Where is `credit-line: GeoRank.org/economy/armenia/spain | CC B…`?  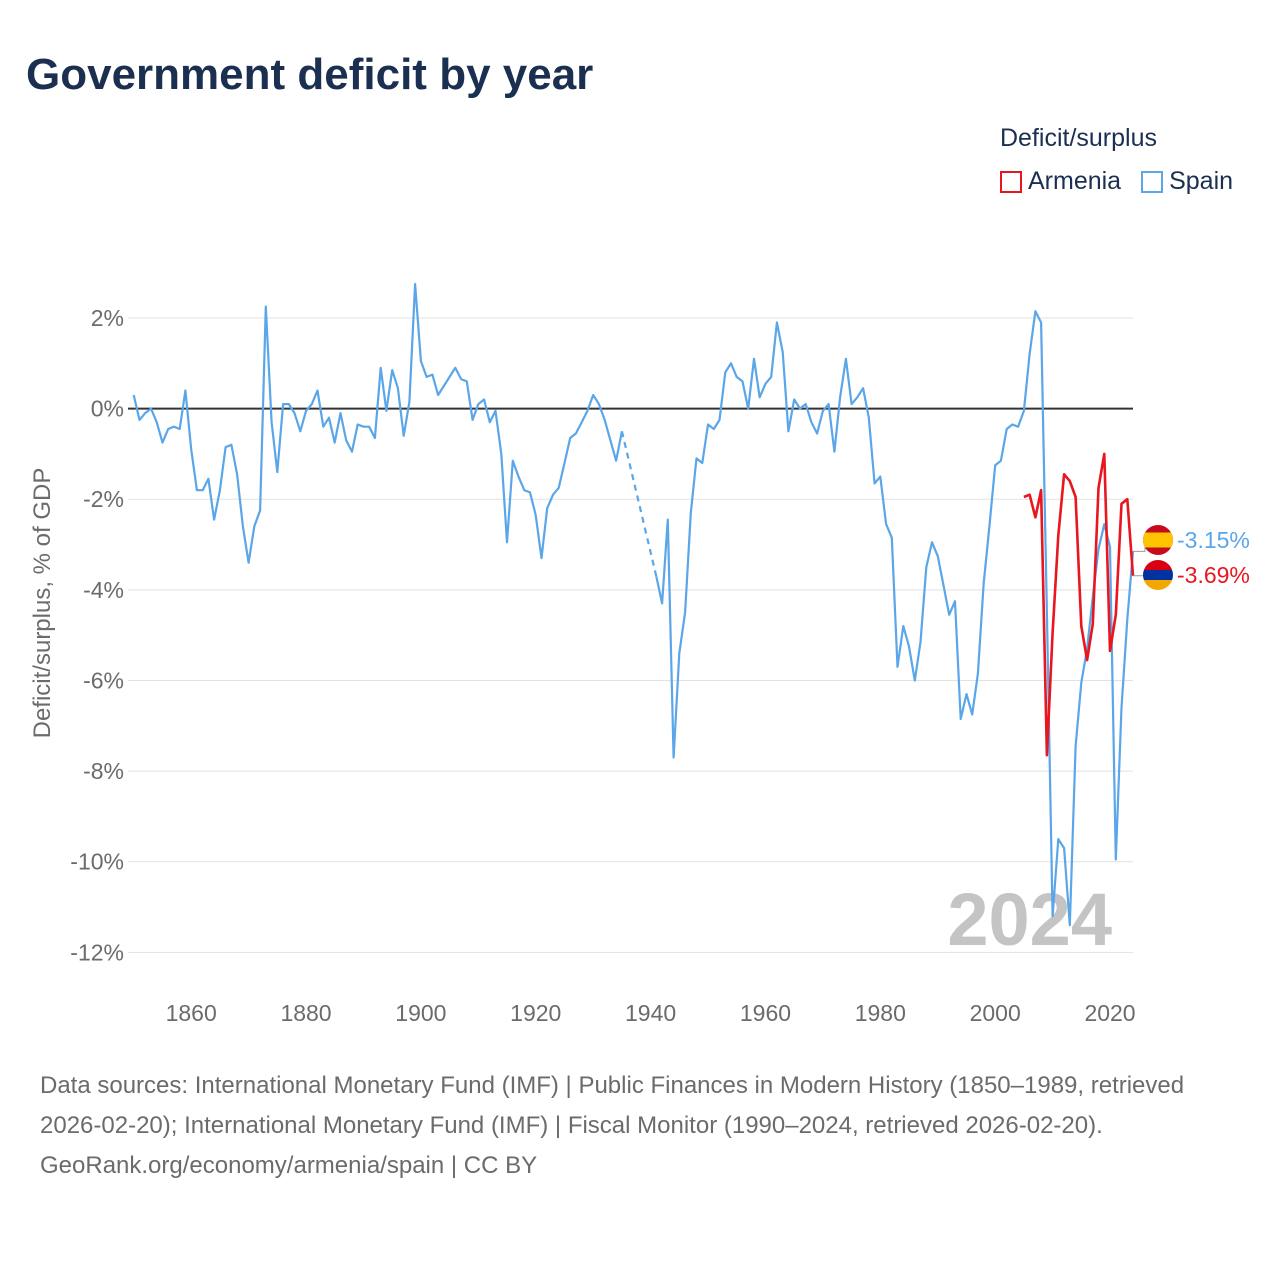
credit-line: GeoRank.org/economy/armenia/spain | CC B… is located at coordinates (289, 1165).